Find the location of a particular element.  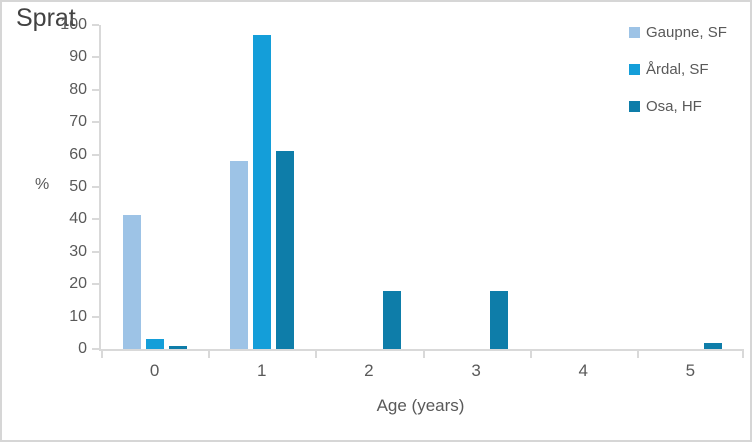

legend-label-gaupne: Gaupne, SF is located at coordinates (686, 32).